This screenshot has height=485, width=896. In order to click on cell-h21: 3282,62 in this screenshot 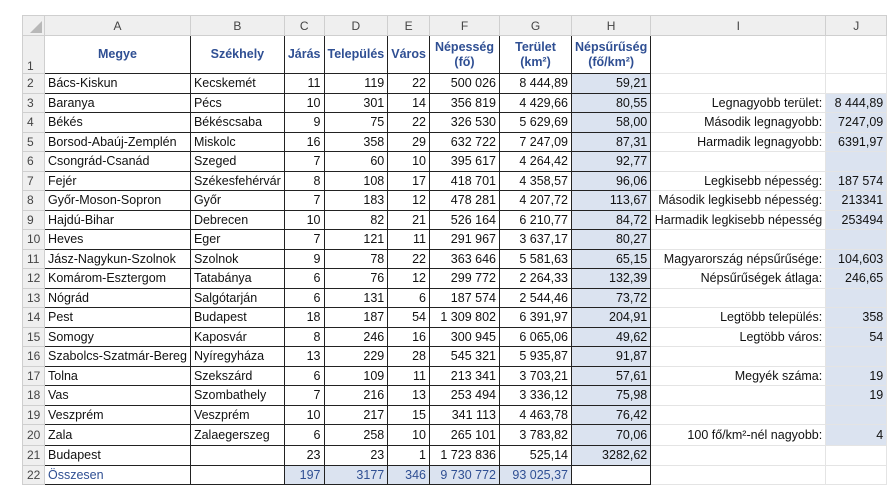, I will do `click(611, 455)`.